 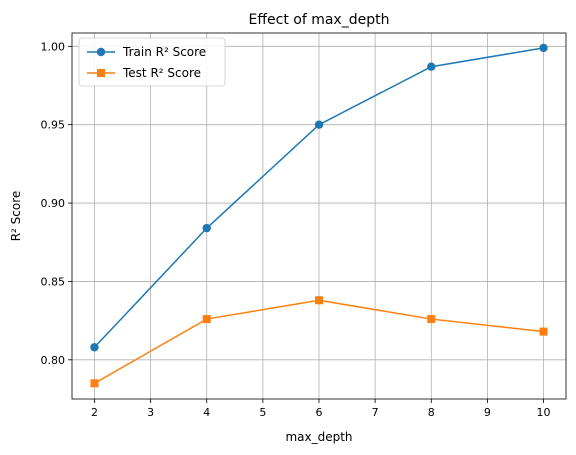 I want to click on legend: Train R² Score Test R² Score, so click(x=152, y=62).